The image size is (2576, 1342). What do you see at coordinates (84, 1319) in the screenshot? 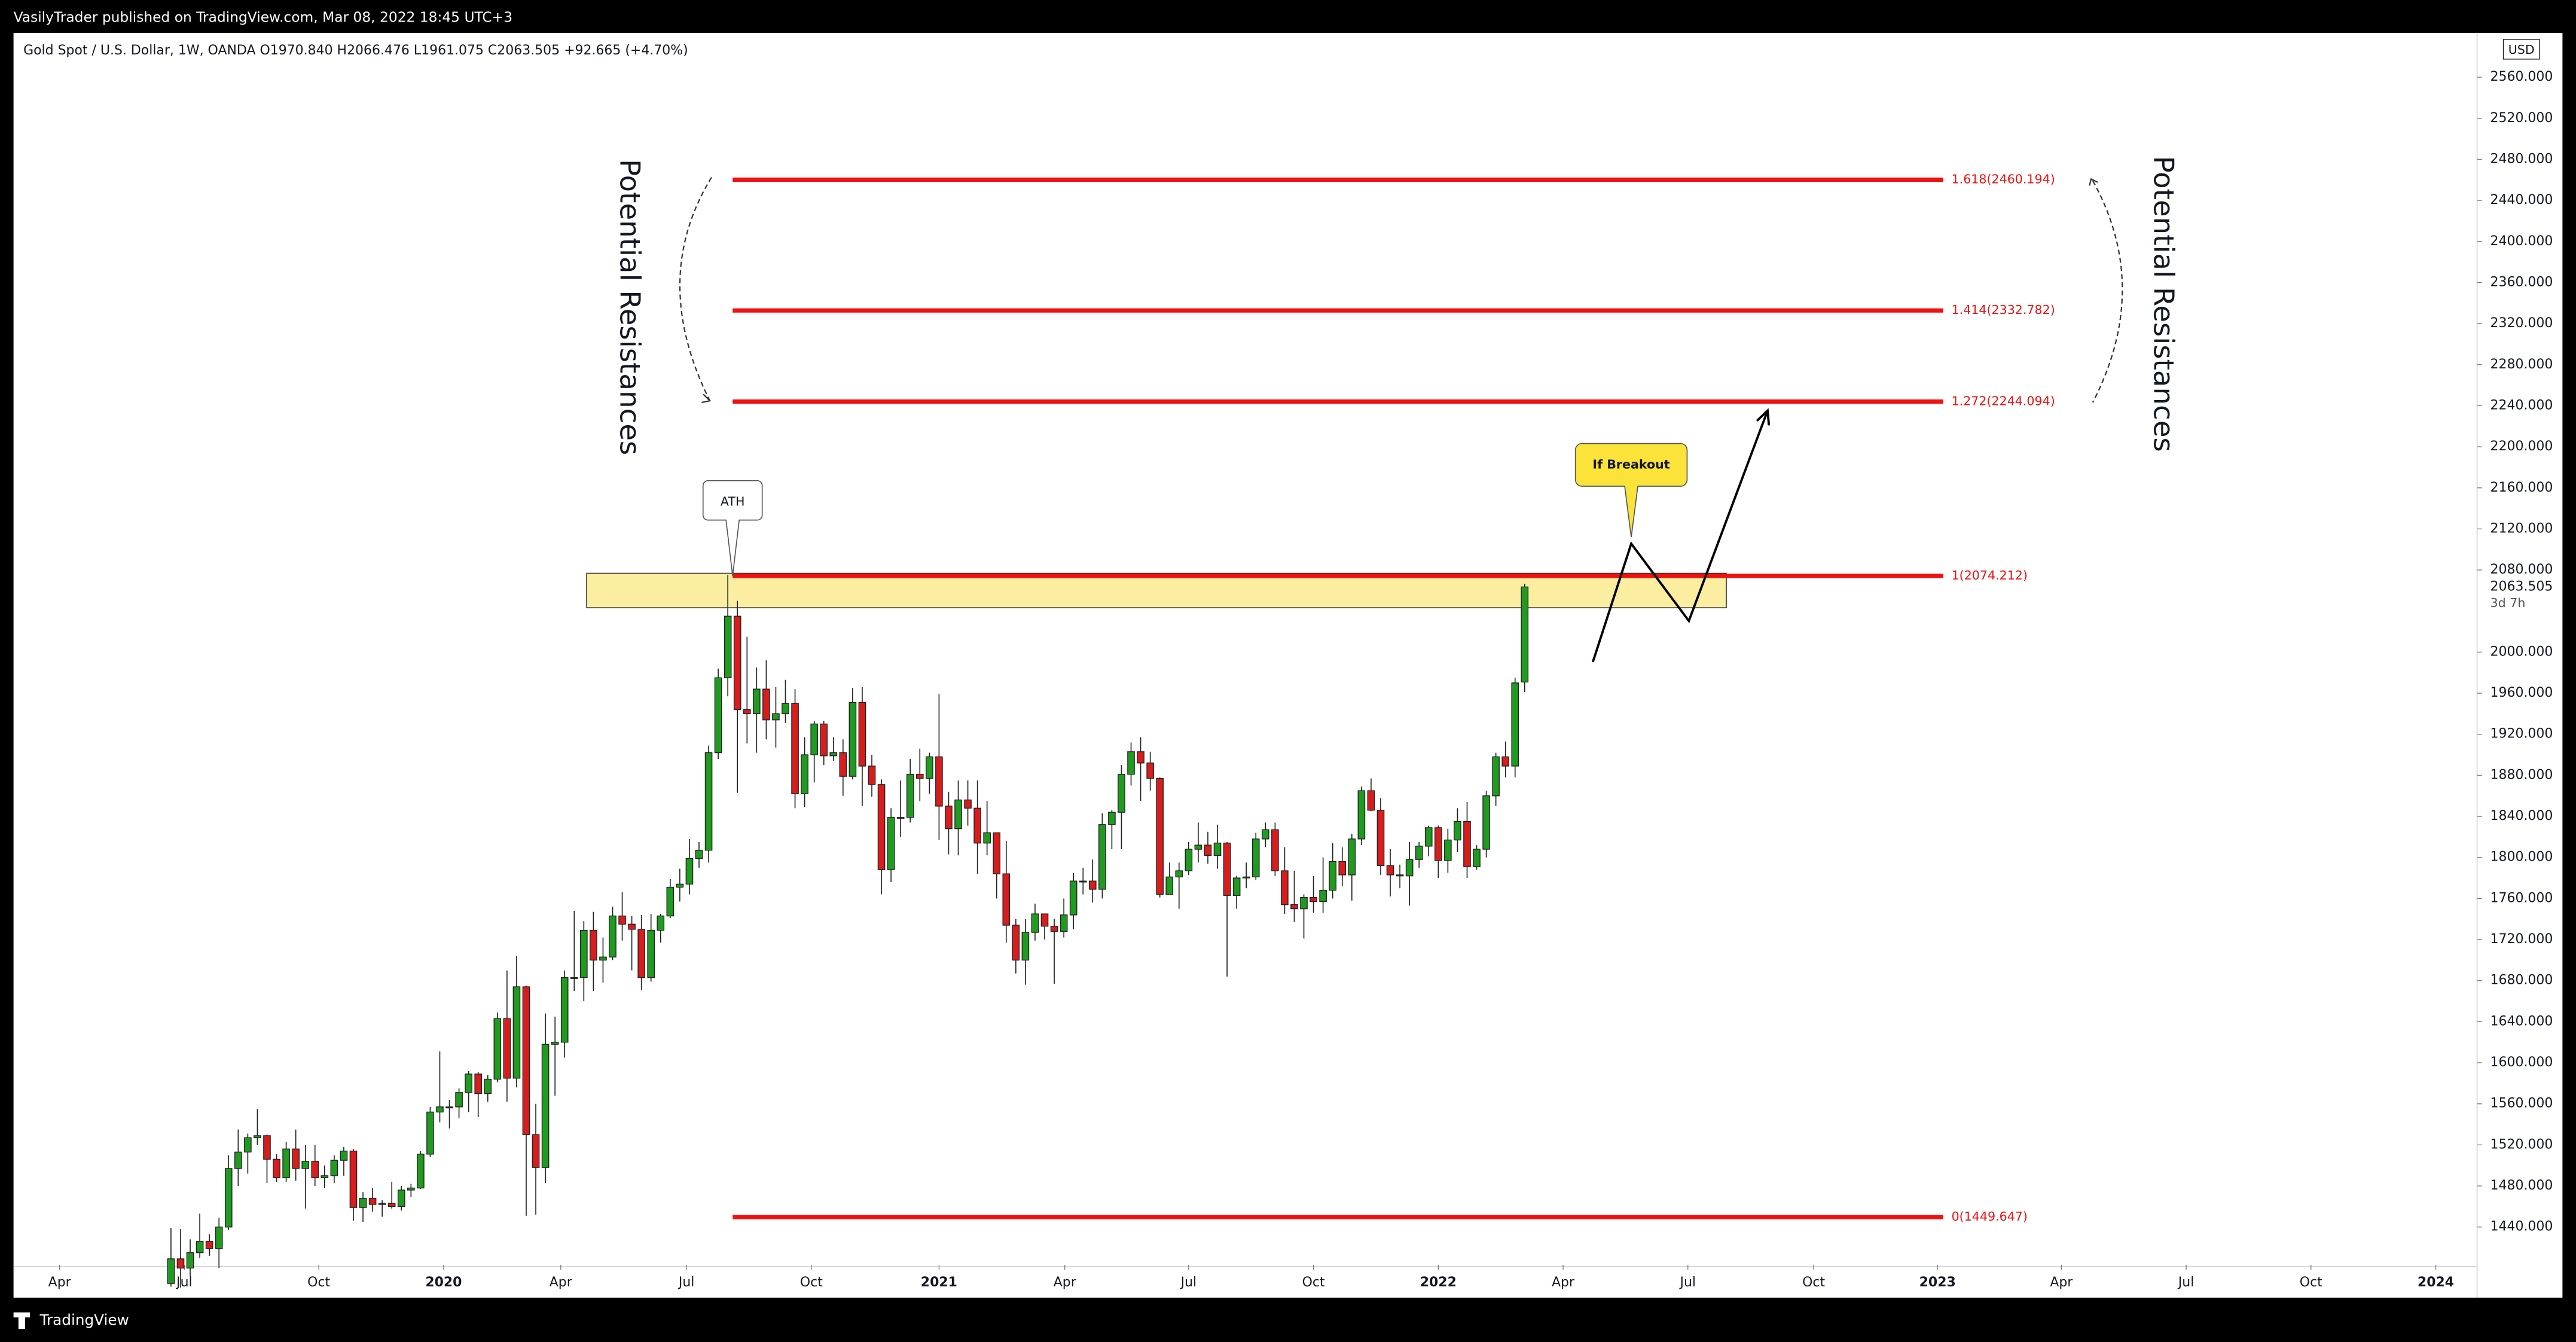
I see `footer-logo: TradingView` at bounding box center [84, 1319].